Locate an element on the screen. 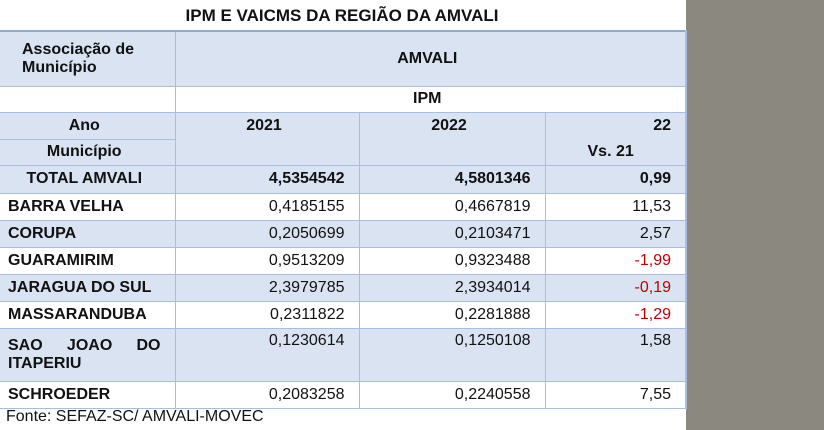 This screenshot has width=824, height=430. municipio-name: BARRA VELHA is located at coordinates (88, 207).